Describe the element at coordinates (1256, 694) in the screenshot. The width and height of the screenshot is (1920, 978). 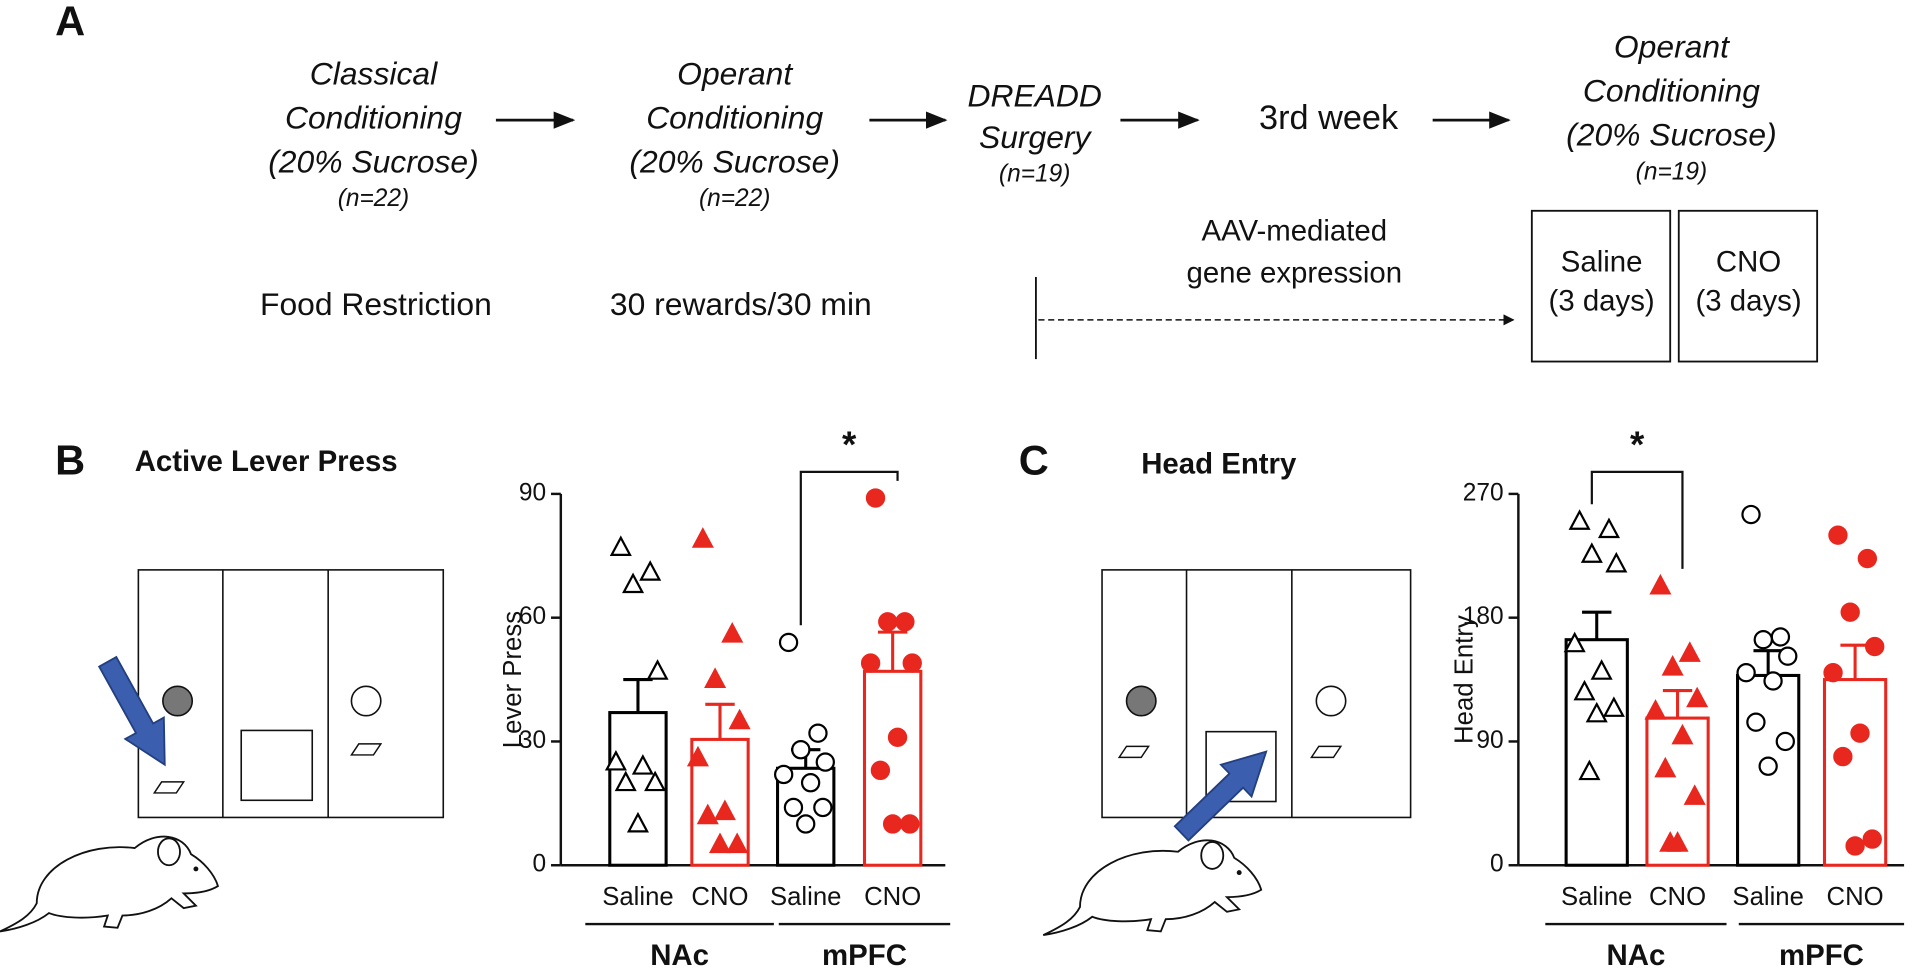
I see `chamber-c` at that location.